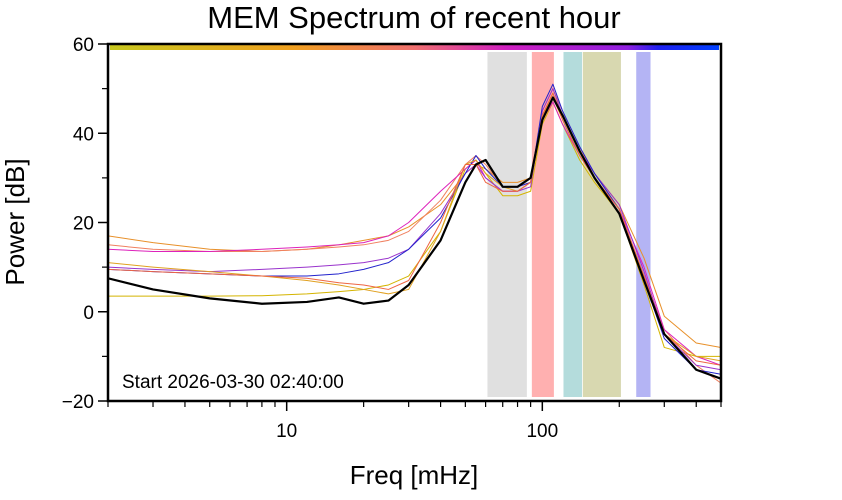 The image size is (842, 500). I want to click on y-tick-label: 0, so click(88, 313).